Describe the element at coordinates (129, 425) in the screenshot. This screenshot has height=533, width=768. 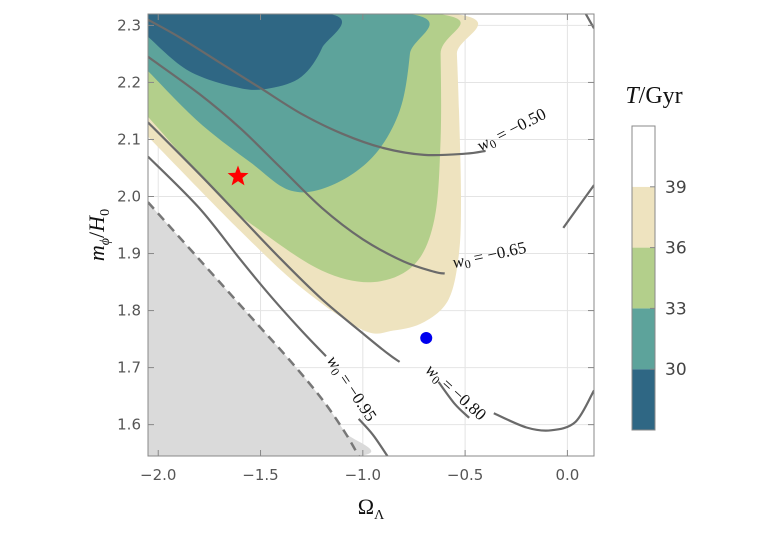
I see `y-tick-label-0: 1.6` at that location.